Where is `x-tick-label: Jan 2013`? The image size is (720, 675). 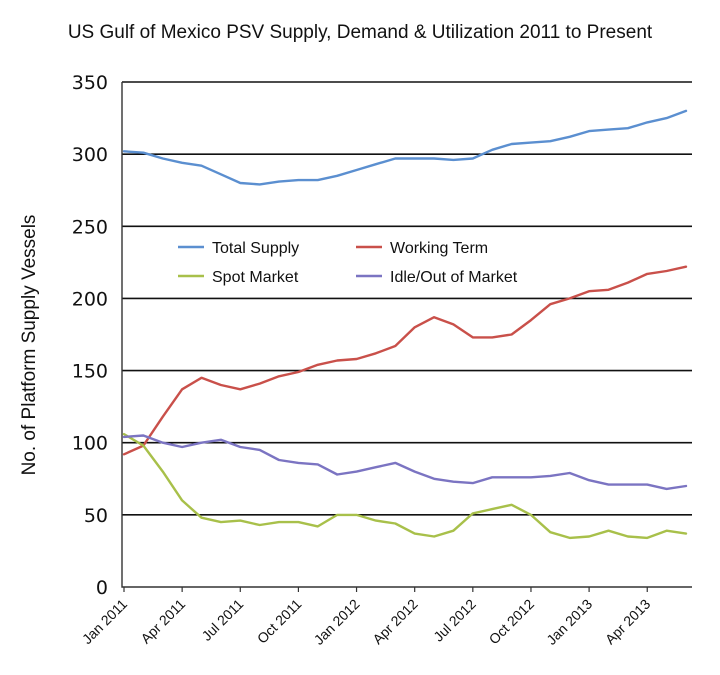 x-tick-label: Jan 2013 is located at coordinates (569, 622).